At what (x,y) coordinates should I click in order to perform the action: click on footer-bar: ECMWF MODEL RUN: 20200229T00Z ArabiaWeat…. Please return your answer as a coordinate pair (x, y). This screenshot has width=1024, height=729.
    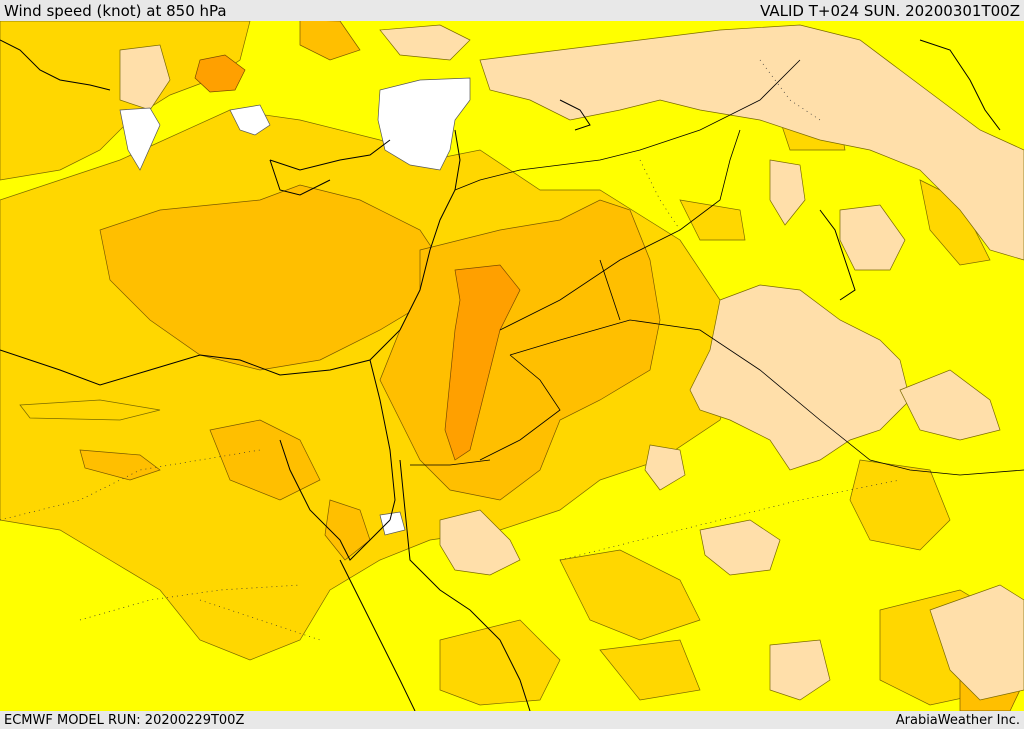
    Looking at the image, I should click on (512, 720).